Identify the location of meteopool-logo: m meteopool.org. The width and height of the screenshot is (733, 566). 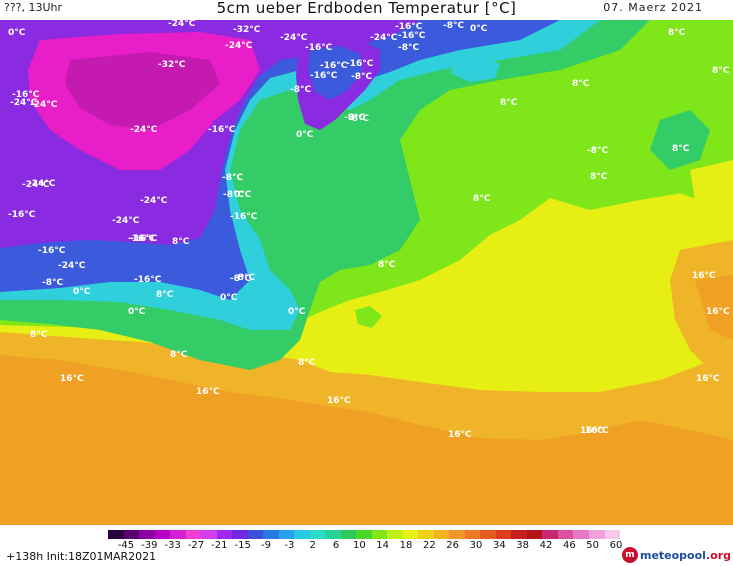
(676, 555).